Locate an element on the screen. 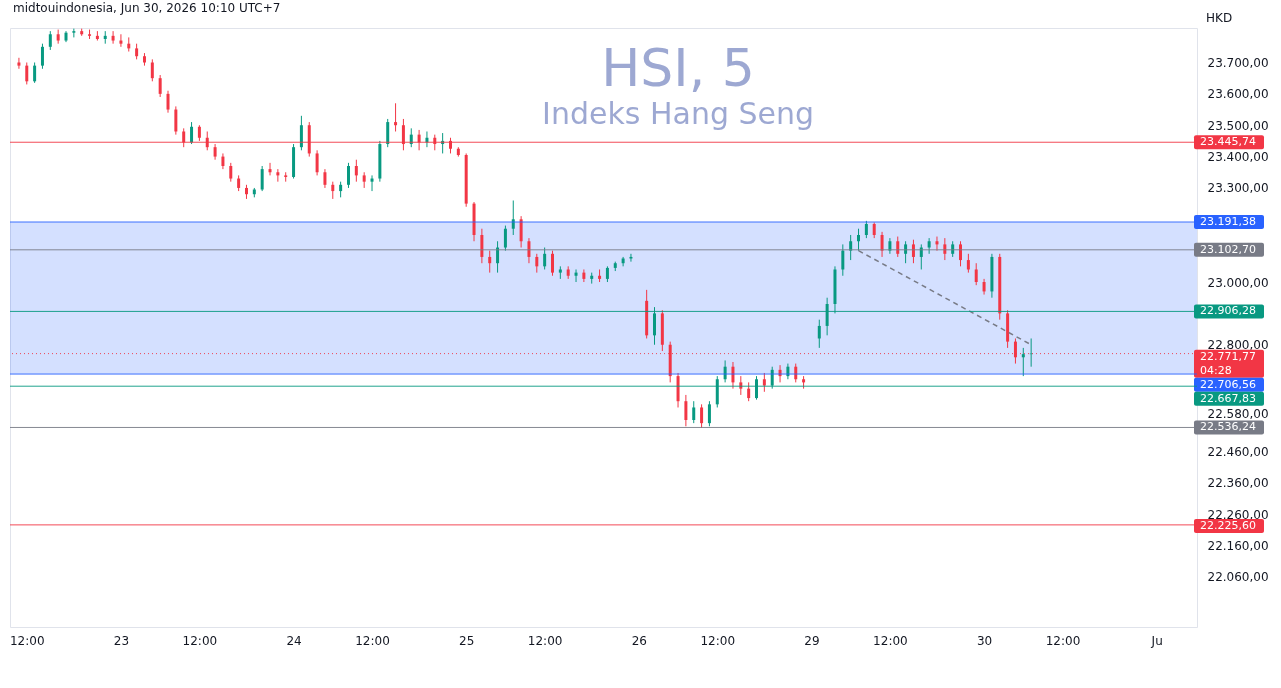 The image size is (1281, 688). x-tick-label: 26 is located at coordinates (639, 640).